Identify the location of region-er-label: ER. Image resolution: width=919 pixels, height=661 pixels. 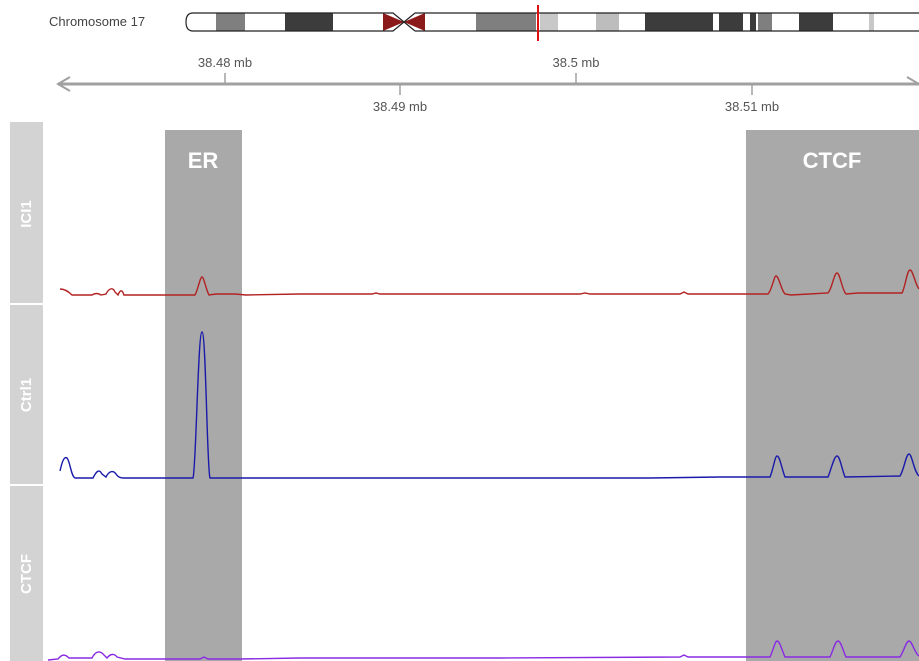
(203, 160).